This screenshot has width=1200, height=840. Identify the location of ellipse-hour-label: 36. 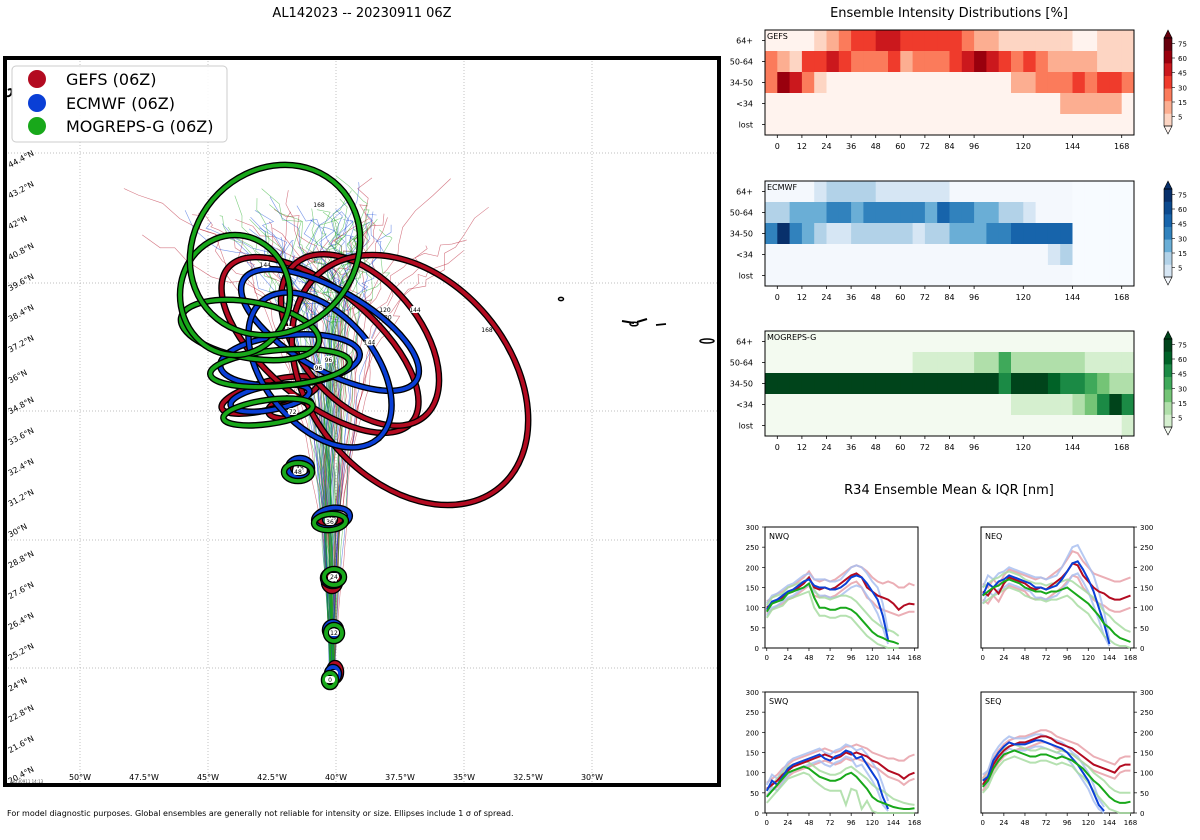
(330, 522).